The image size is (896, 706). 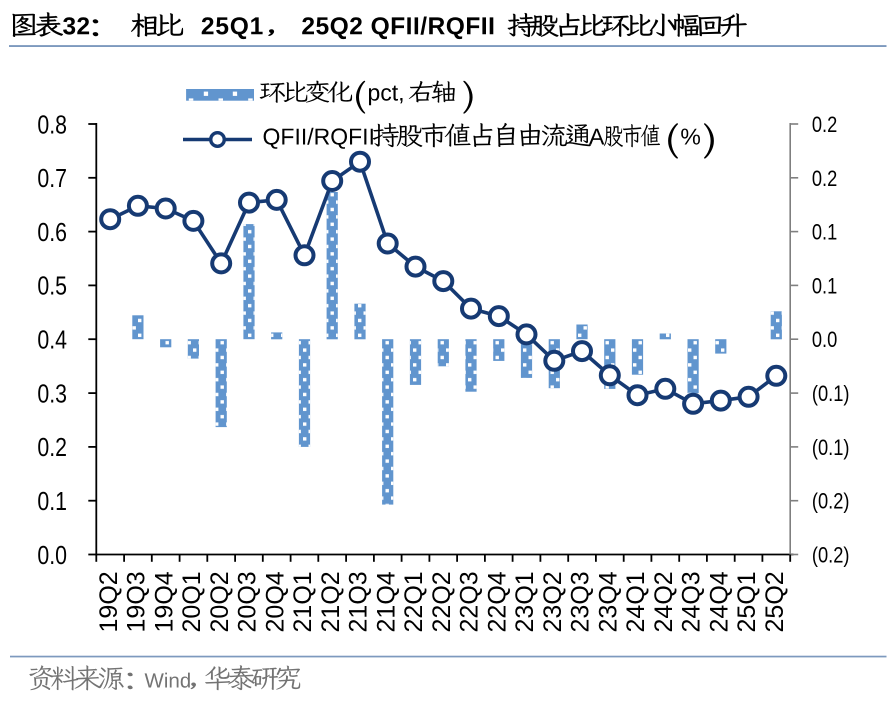 What do you see at coordinates (636, 601) in the screenshot?
I see `svg-text: 24Q1` at bounding box center [636, 601].